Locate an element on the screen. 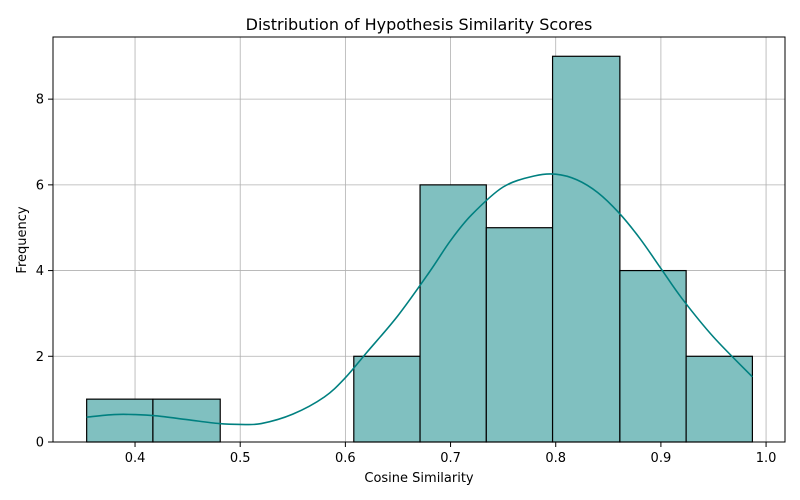  x-axis-label: Cosine Similarity is located at coordinates (419, 478).